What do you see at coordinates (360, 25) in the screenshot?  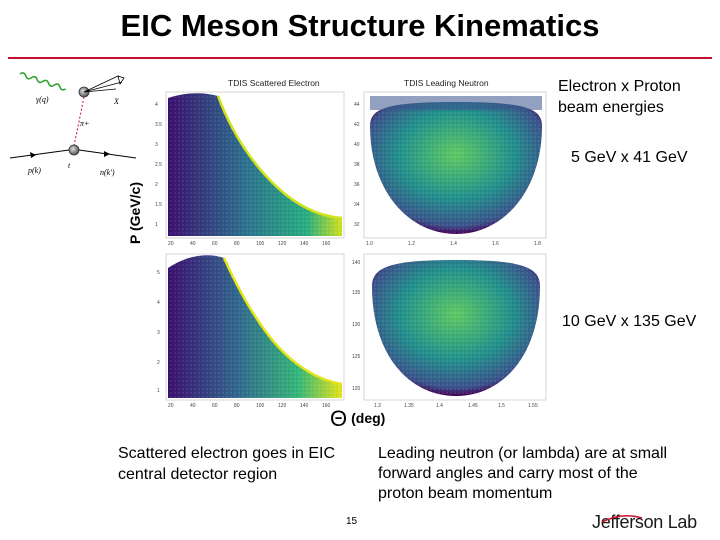 I see `slide-title: EIC Meson Structure Kinematics` at bounding box center [360, 25].